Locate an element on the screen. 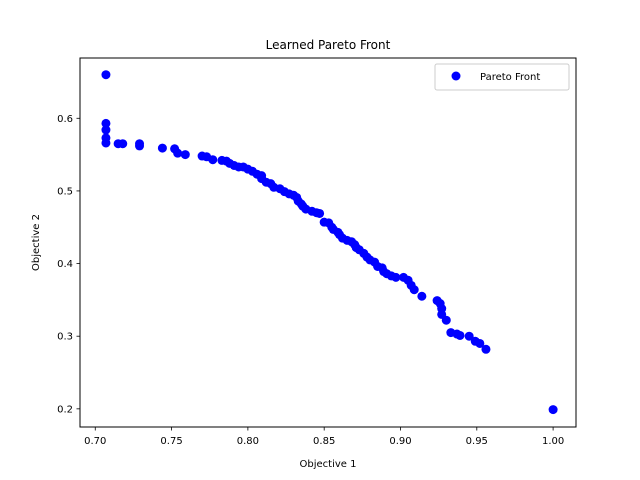  legend-label: Pareto Front is located at coordinates (510, 77).